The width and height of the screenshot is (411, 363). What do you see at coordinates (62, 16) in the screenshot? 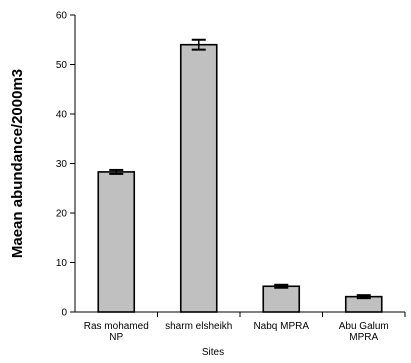
I see `y-tick-label: 60` at bounding box center [62, 16].